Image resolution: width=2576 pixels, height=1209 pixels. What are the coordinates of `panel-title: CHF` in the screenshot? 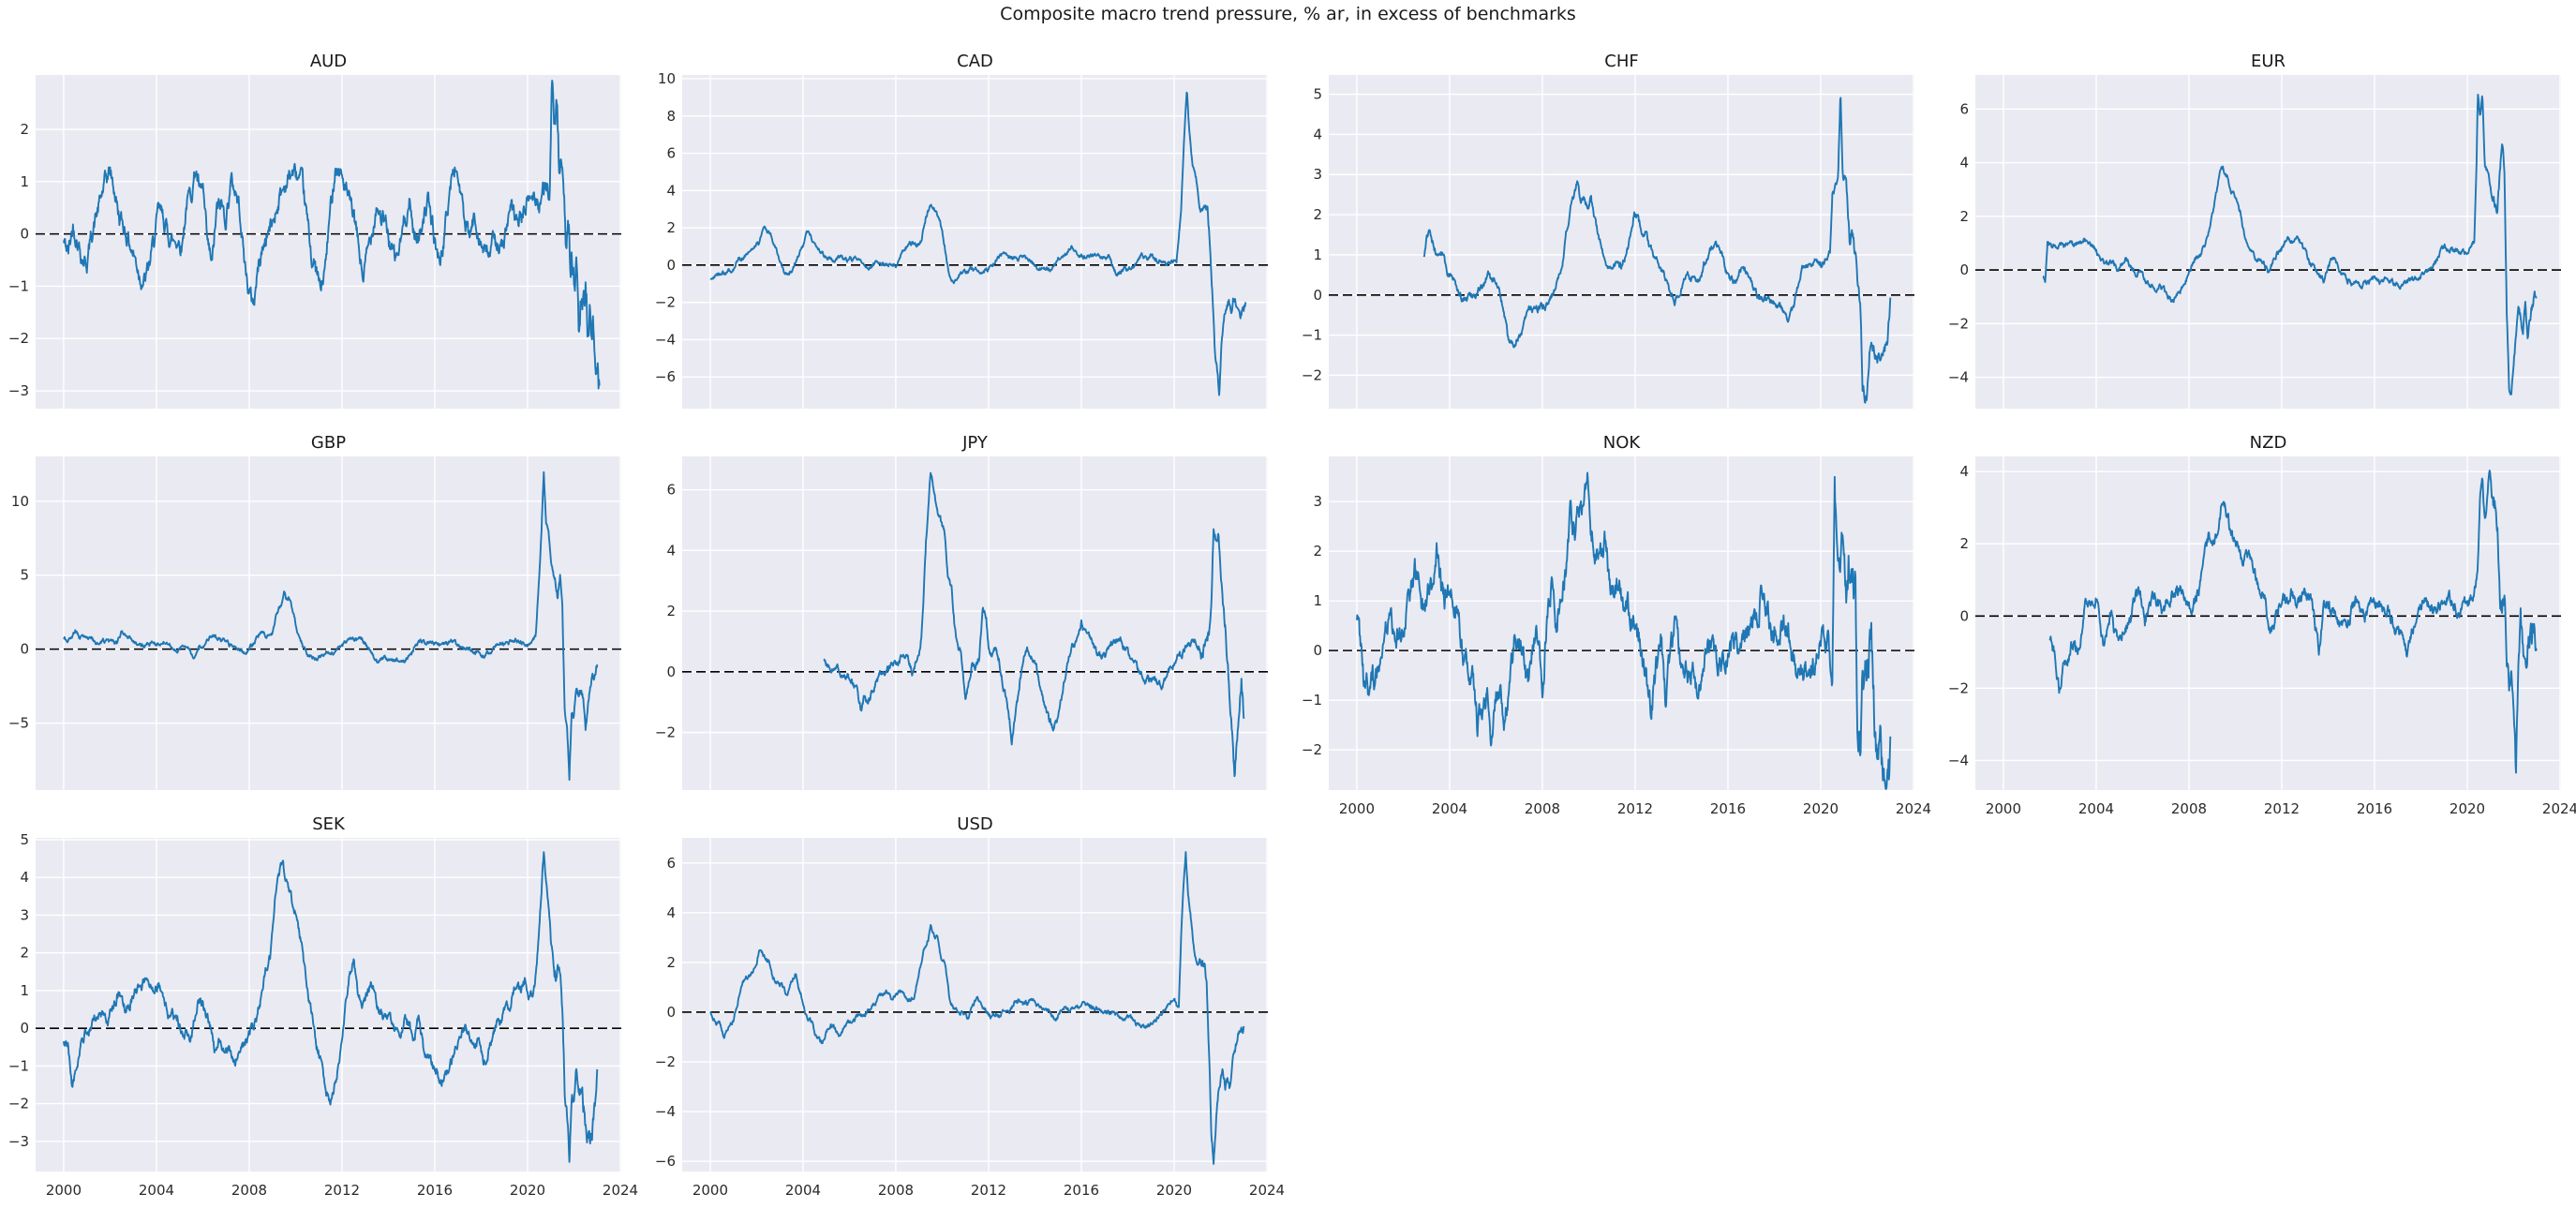 It's located at (1621, 61).